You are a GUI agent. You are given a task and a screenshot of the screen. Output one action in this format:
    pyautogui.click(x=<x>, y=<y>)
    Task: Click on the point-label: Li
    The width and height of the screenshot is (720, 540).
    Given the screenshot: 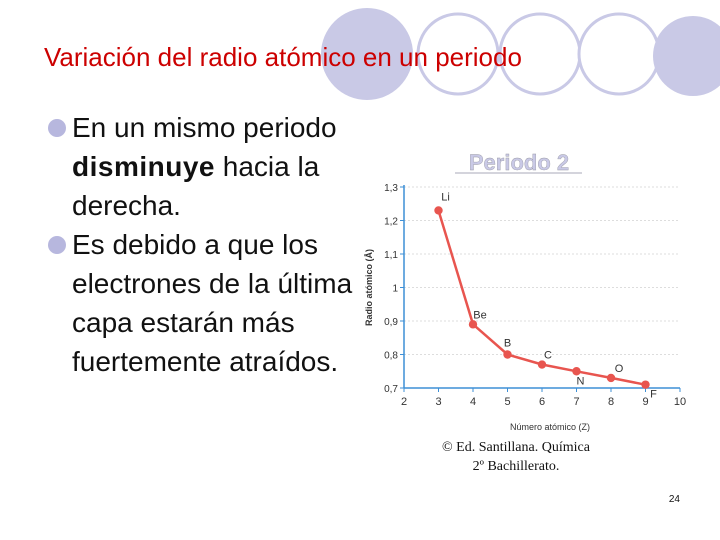 What is the action you would take?
    pyautogui.click(x=445, y=197)
    